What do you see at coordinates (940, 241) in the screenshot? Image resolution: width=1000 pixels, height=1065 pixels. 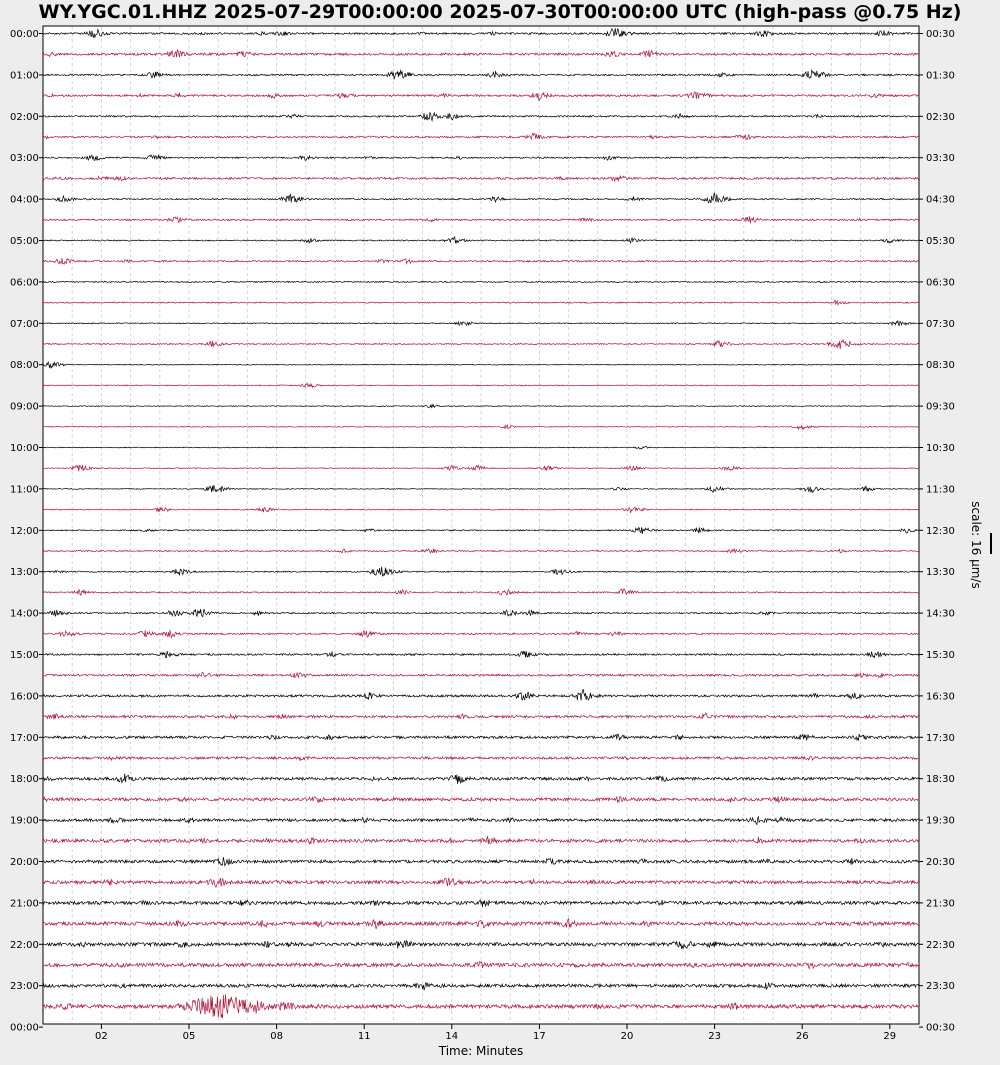 I see `right-time-label: 05:30` at bounding box center [940, 241].